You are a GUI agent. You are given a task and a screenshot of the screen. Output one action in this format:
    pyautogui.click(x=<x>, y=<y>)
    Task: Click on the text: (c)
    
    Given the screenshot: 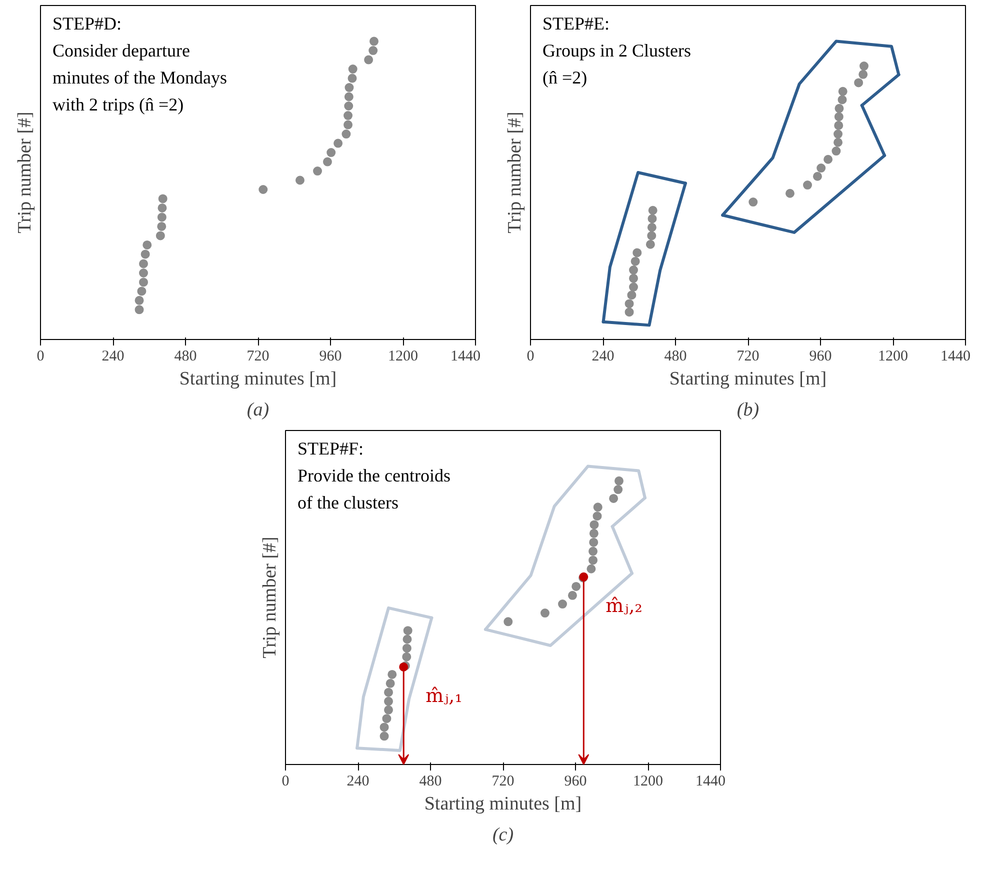 What is the action you would take?
    pyautogui.click(x=503, y=835)
    